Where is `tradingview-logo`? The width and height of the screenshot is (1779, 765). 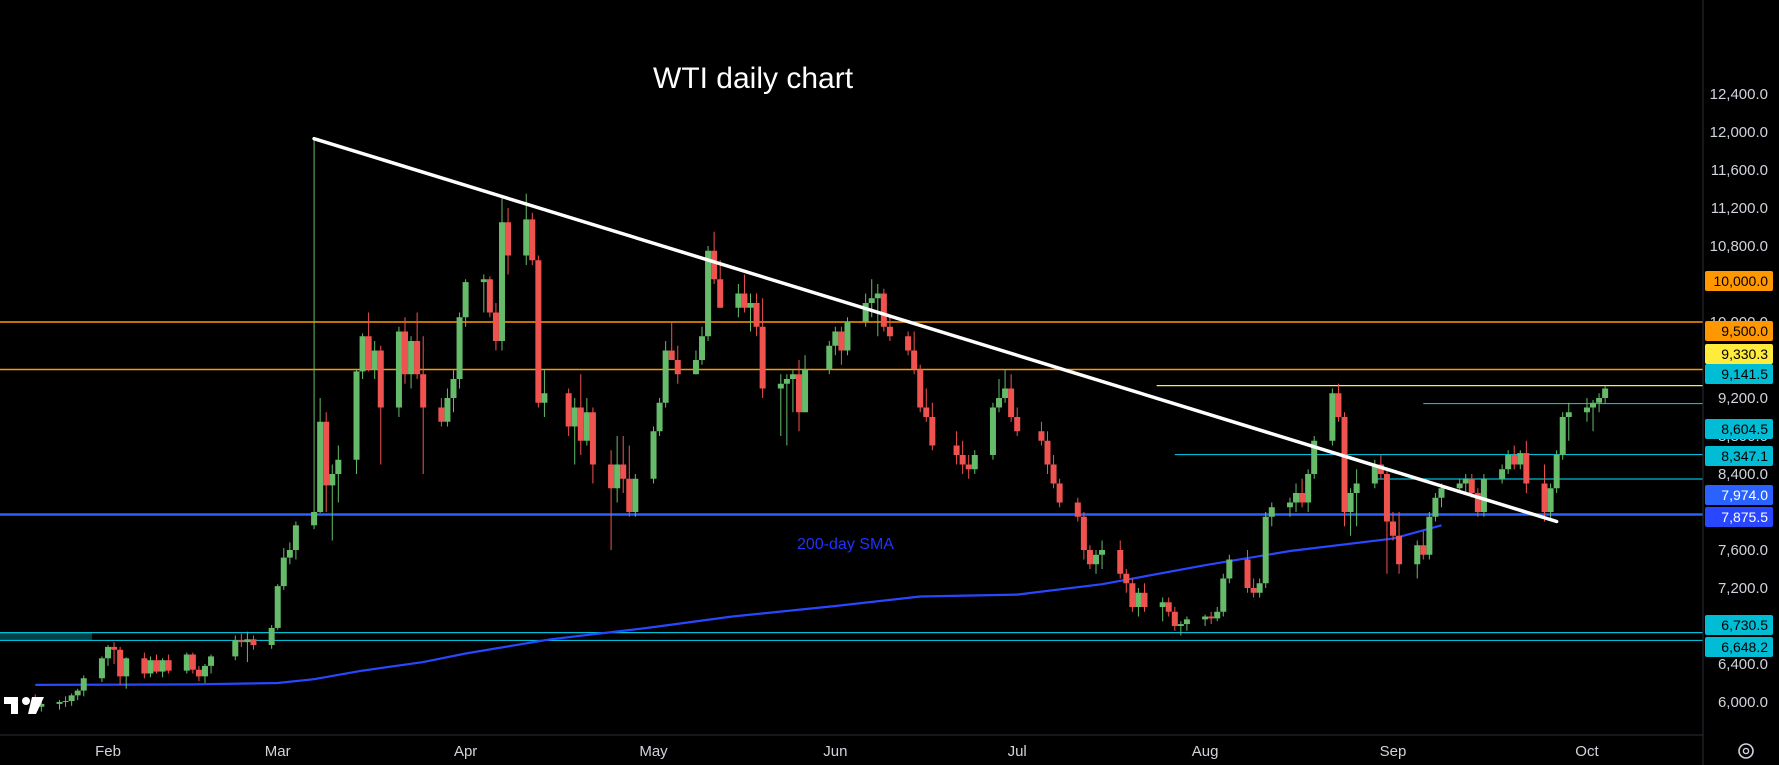 tradingview-logo is located at coordinates (24, 705).